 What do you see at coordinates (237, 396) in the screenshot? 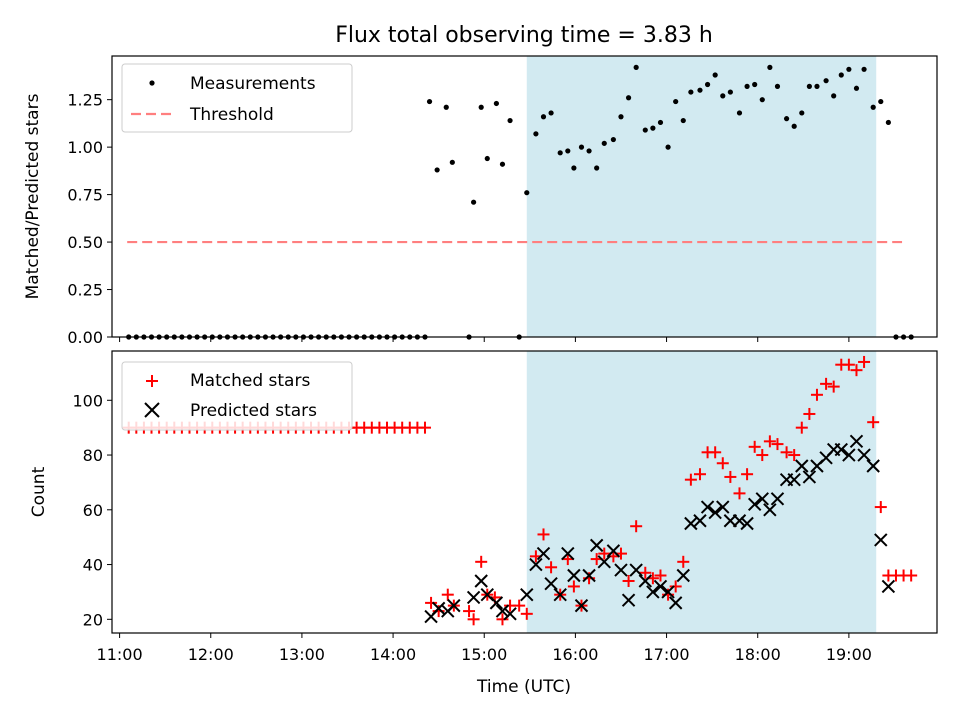
I see `count-legend-box` at bounding box center [237, 396].